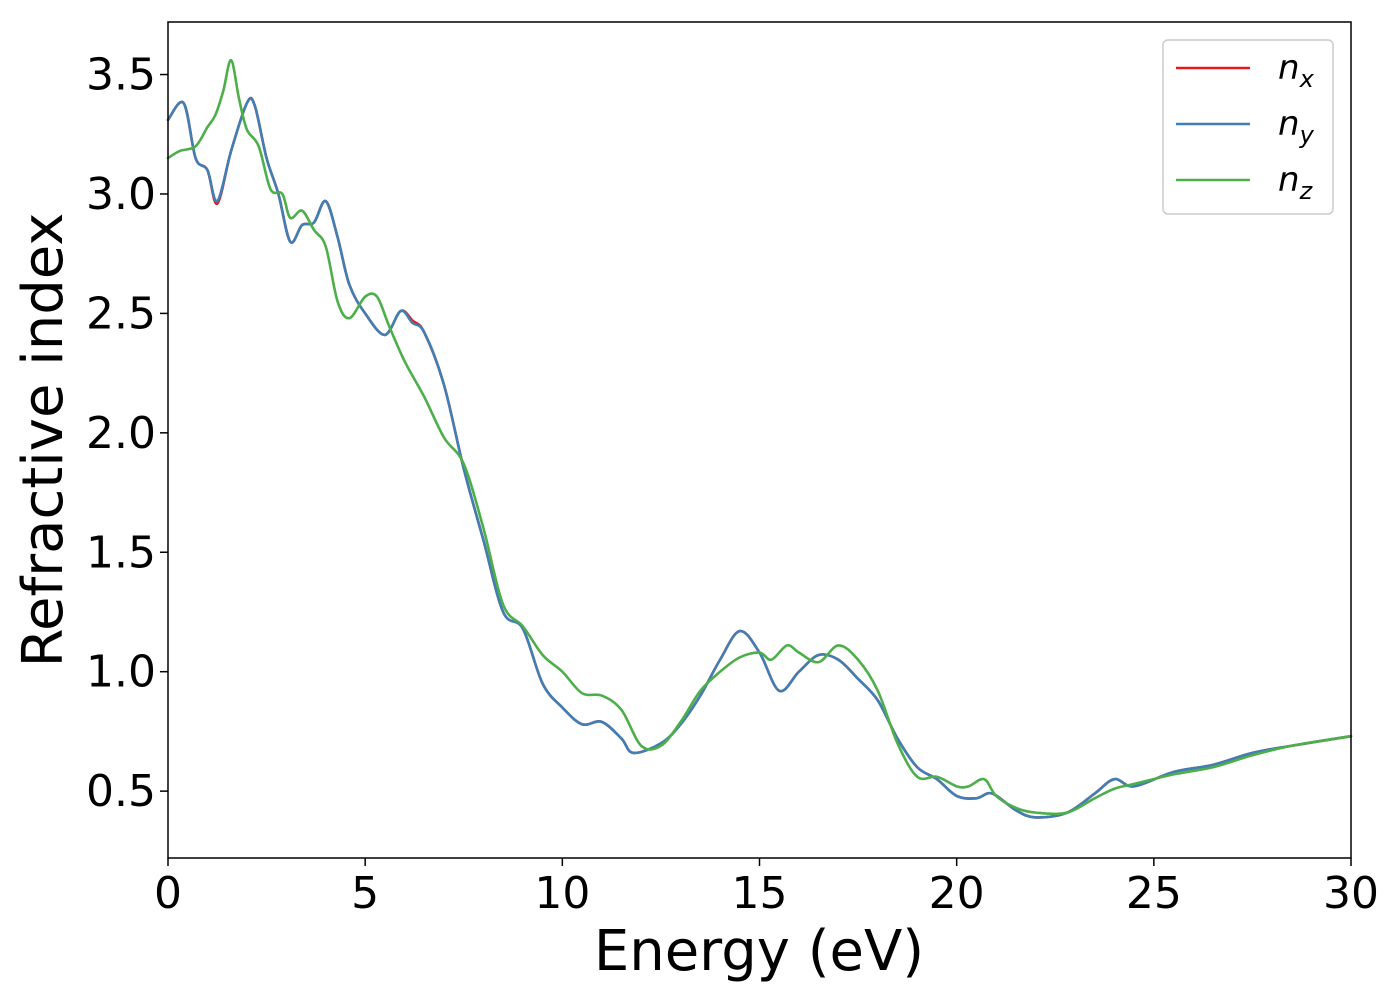 The width and height of the screenshot is (1400, 1000). What do you see at coordinates (1154, 893) in the screenshot?
I see `x-tick-label: 25` at bounding box center [1154, 893].